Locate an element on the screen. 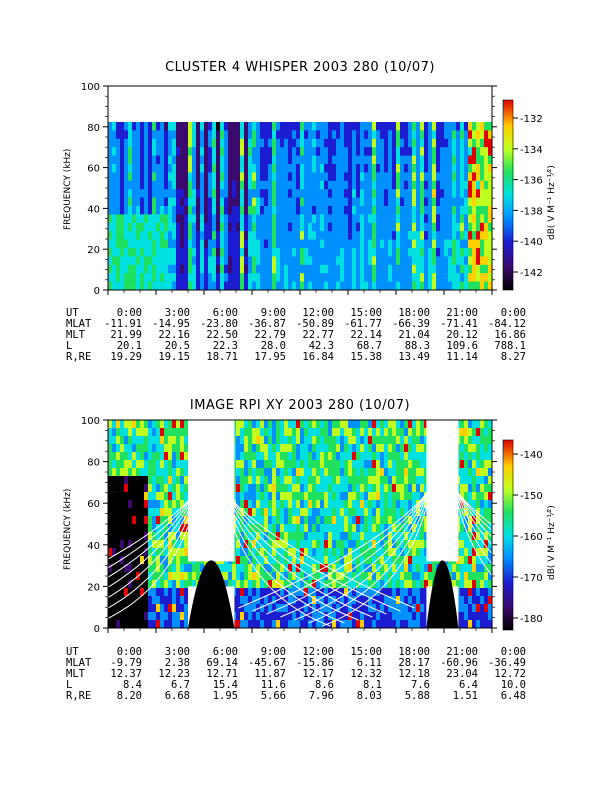  orbit-value: 20.1 is located at coordinates (129, 346).